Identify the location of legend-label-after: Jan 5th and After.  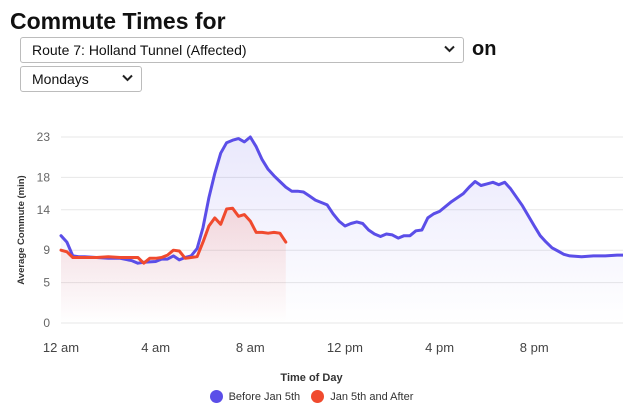
(372, 396).